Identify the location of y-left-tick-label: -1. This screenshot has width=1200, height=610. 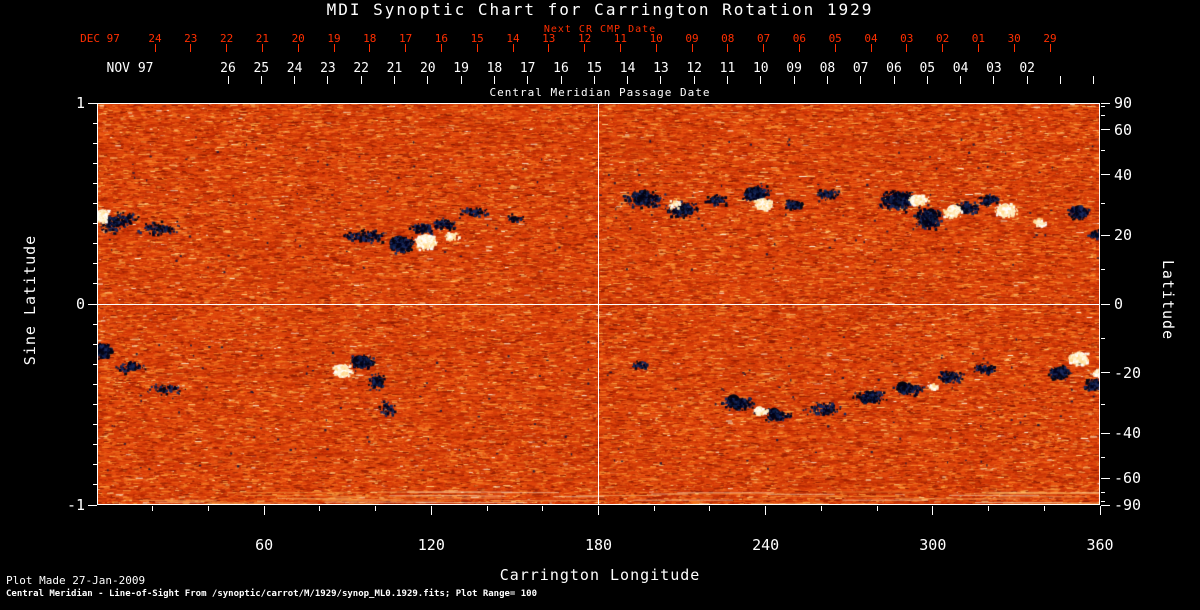
(75, 505).